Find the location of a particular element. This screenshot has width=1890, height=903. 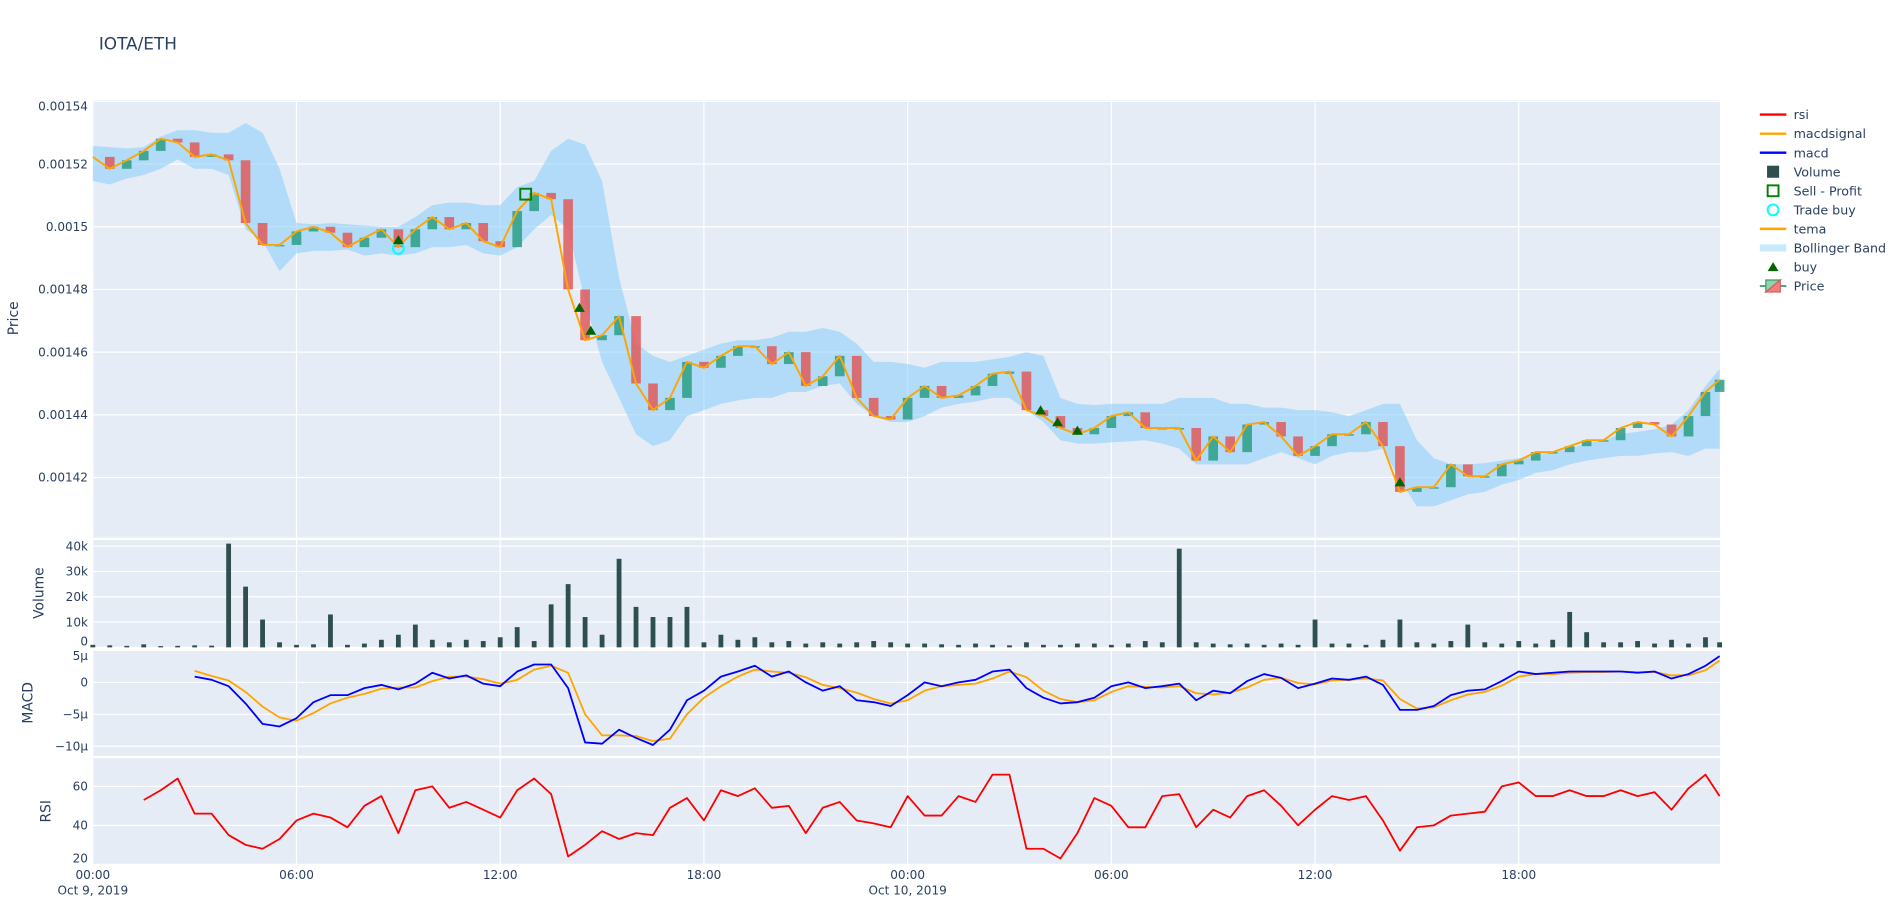

legend-item-trade-buy: Trade buy is located at coordinates (1811, 209).